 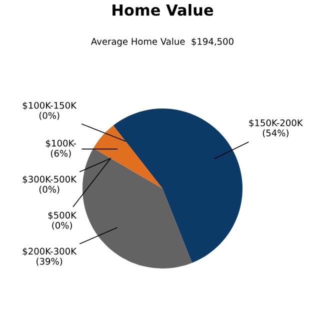 I want to click on chart-title: Home Value, so click(x=163, y=10).